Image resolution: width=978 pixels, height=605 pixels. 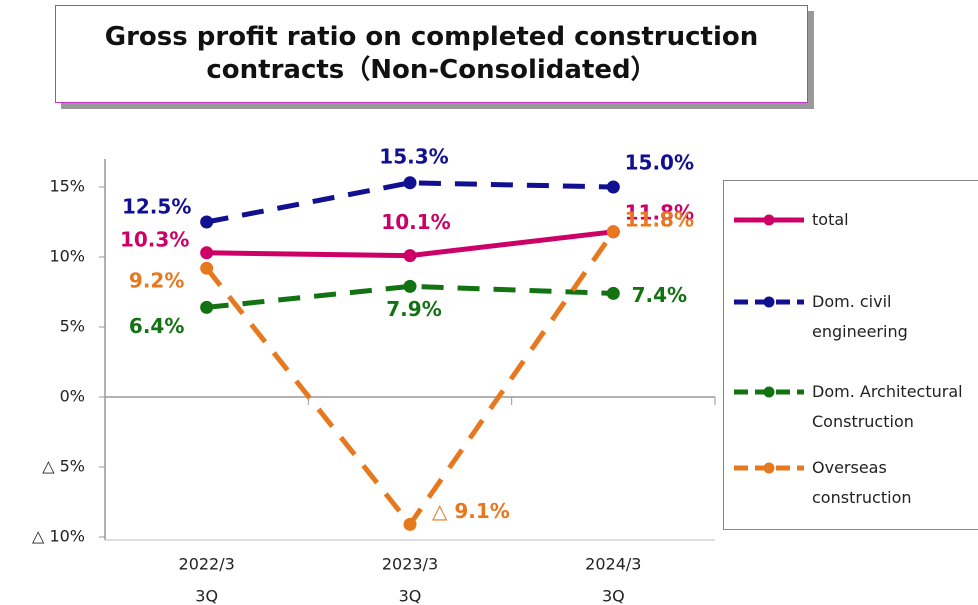 What do you see at coordinates (156, 281) in the screenshot?
I see `data-label: 9.2%` at bounding box center [156, 281].